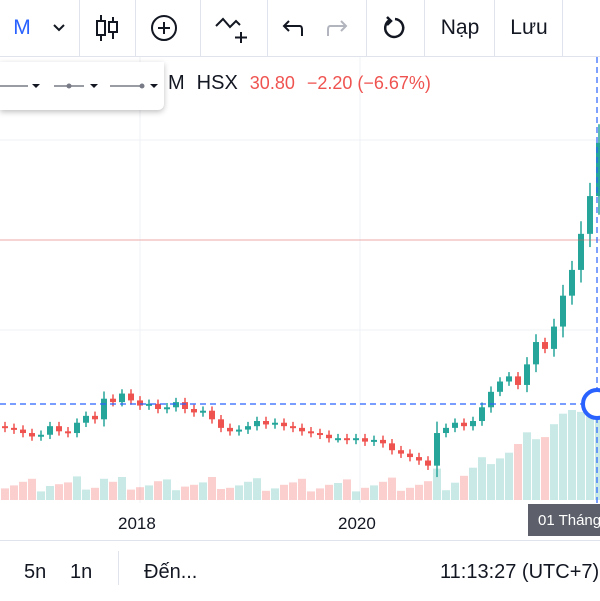  I want to click on crosshair-drag-handle, so click(590, 404).